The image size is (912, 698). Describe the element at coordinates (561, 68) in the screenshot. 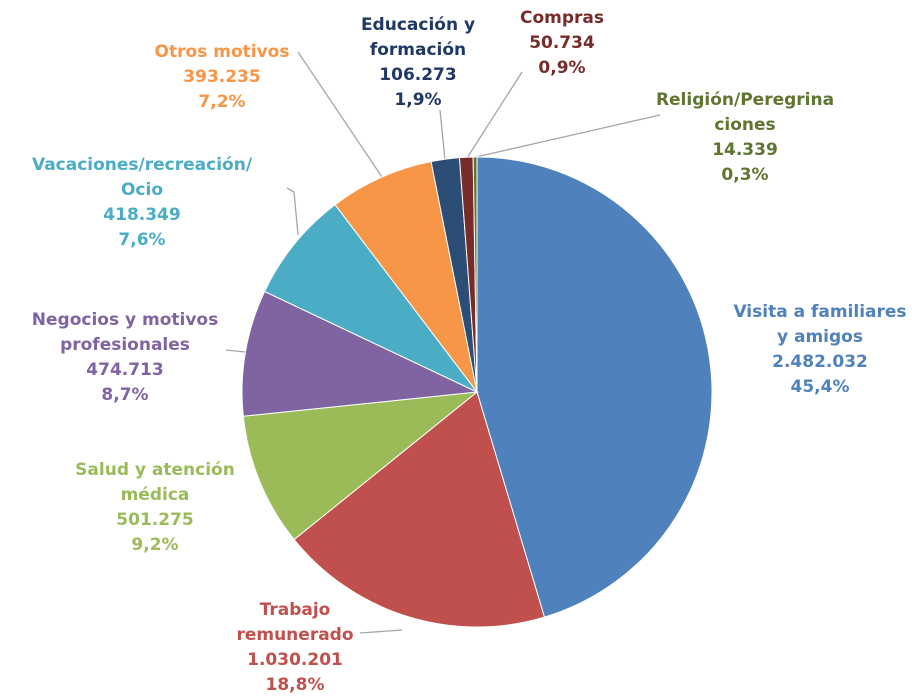

I see `label-line: 0,9%` at that location.